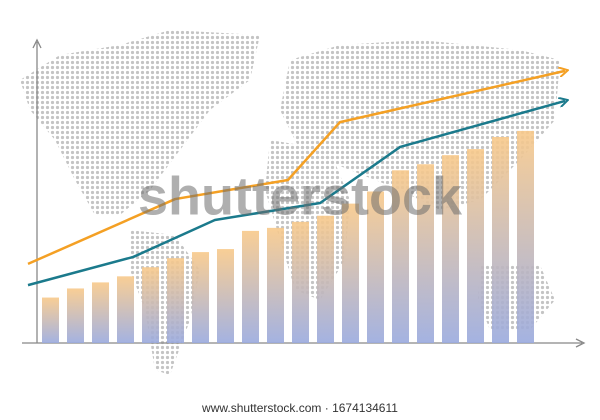 Image resolution: width=600 pixels, height=420 pixels. I want to click on x-axis-arrow, so click(580, 343).